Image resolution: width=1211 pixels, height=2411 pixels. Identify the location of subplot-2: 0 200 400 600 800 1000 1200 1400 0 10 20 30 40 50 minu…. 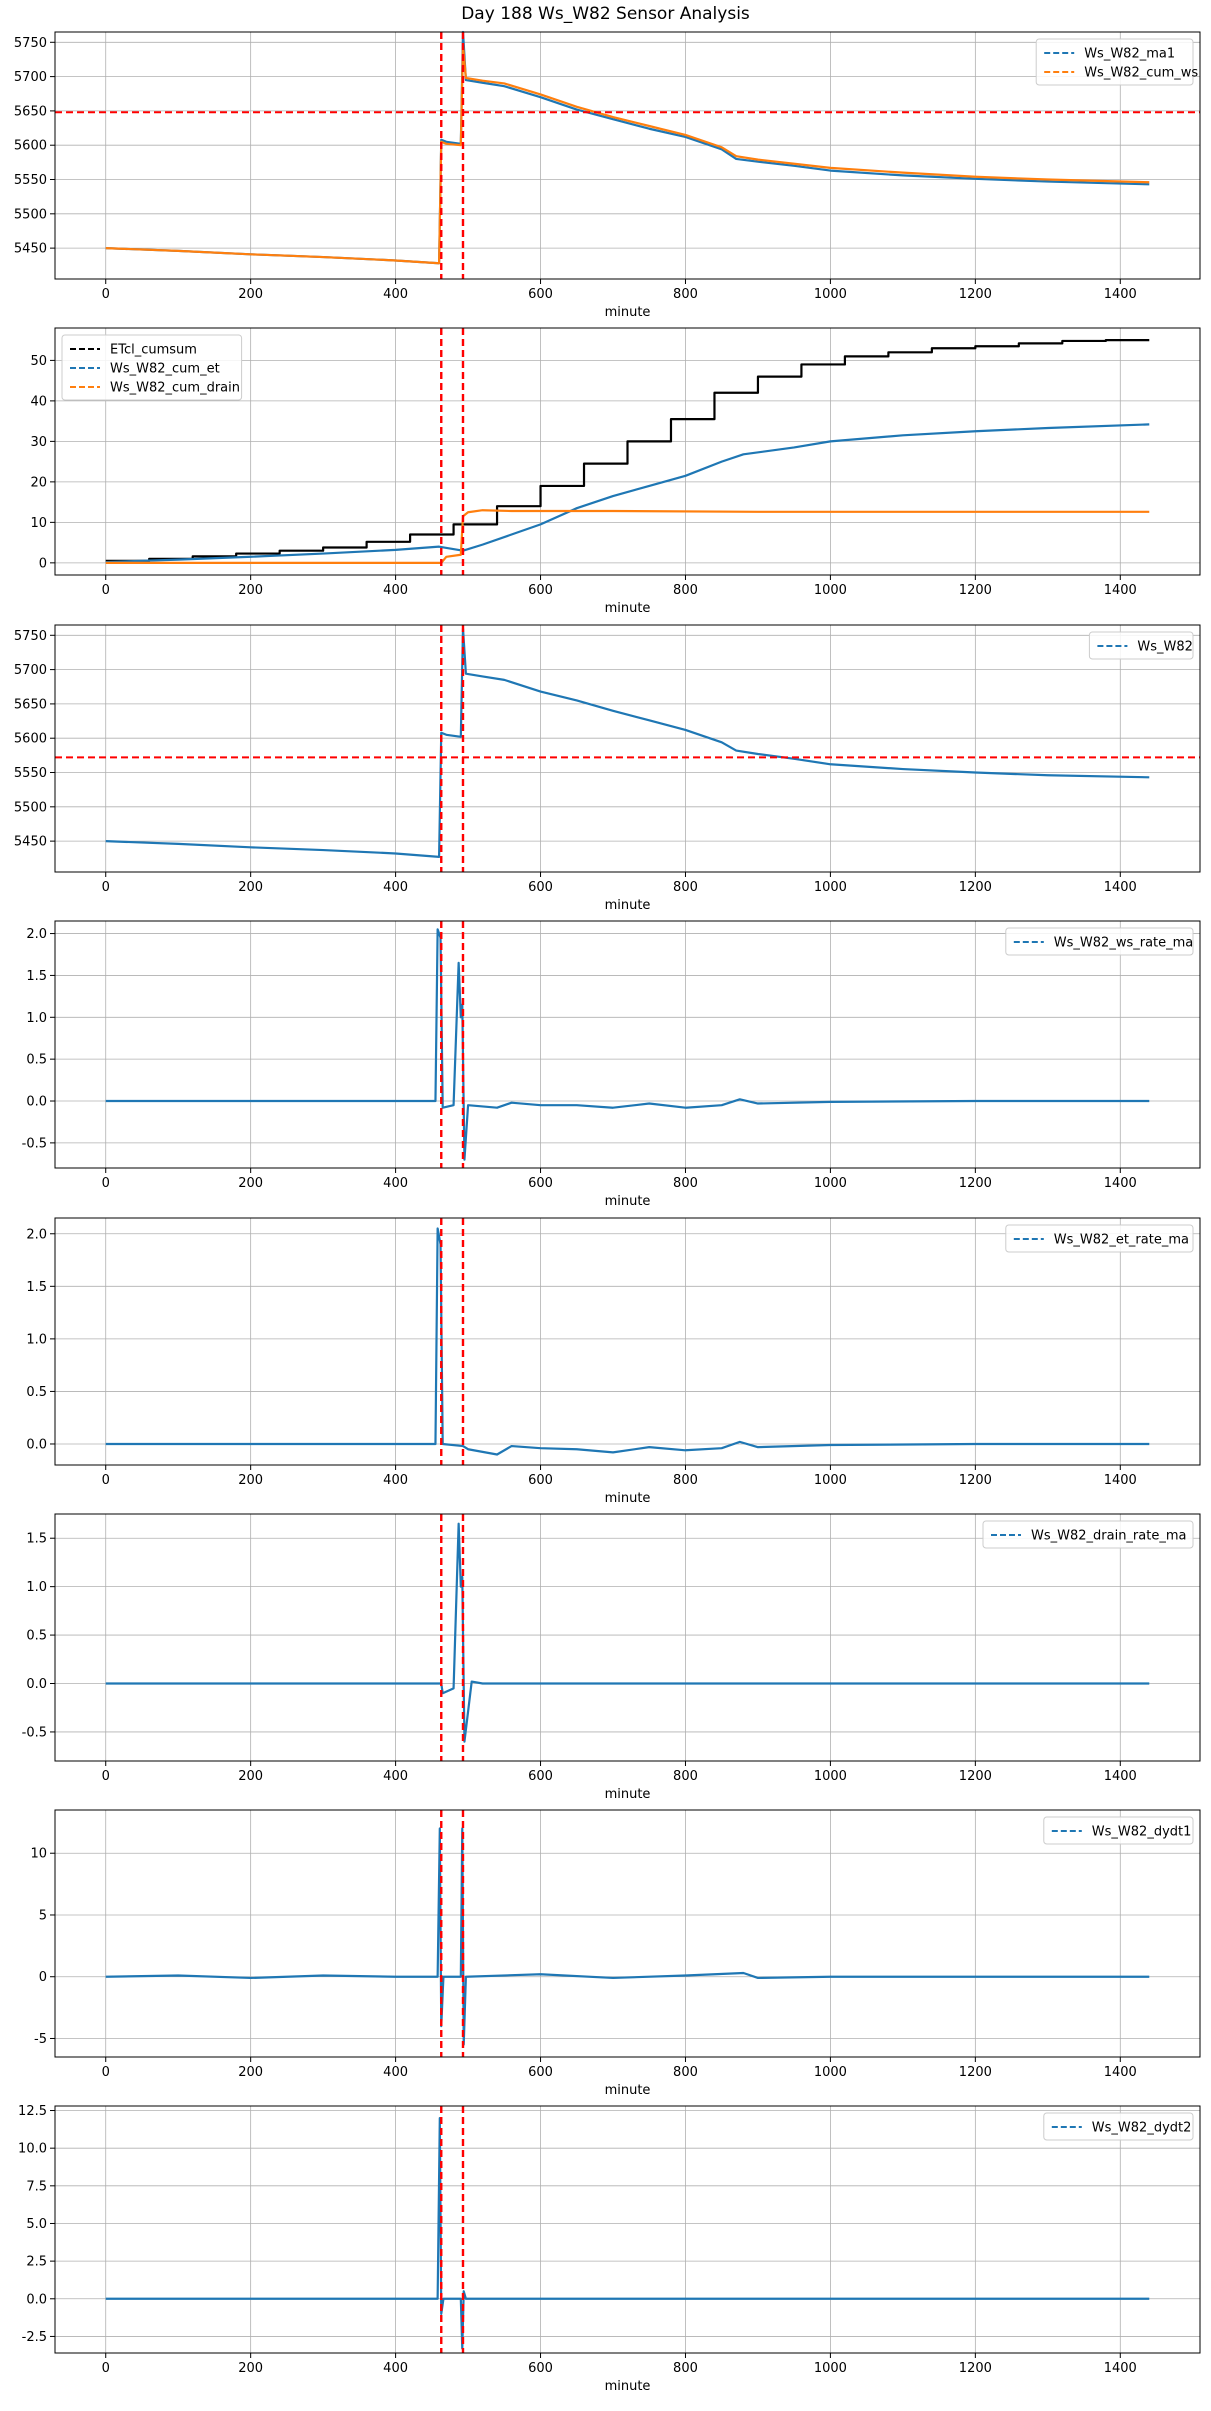
(615, 471).